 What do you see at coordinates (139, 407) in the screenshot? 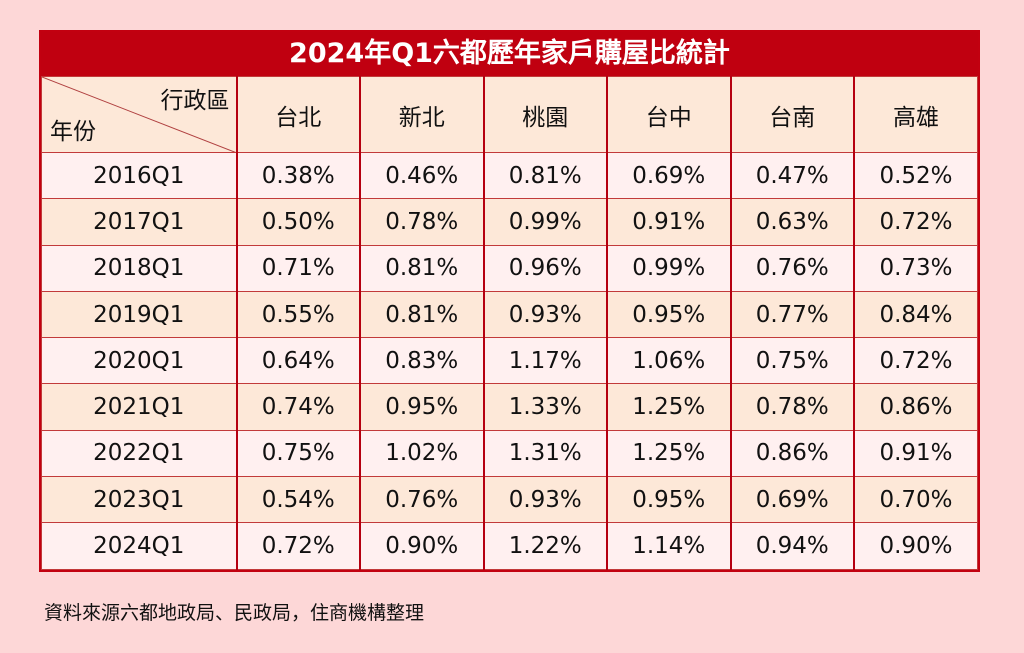
I see `year-cell: 2021Q1` at bounding box center [139, 407].